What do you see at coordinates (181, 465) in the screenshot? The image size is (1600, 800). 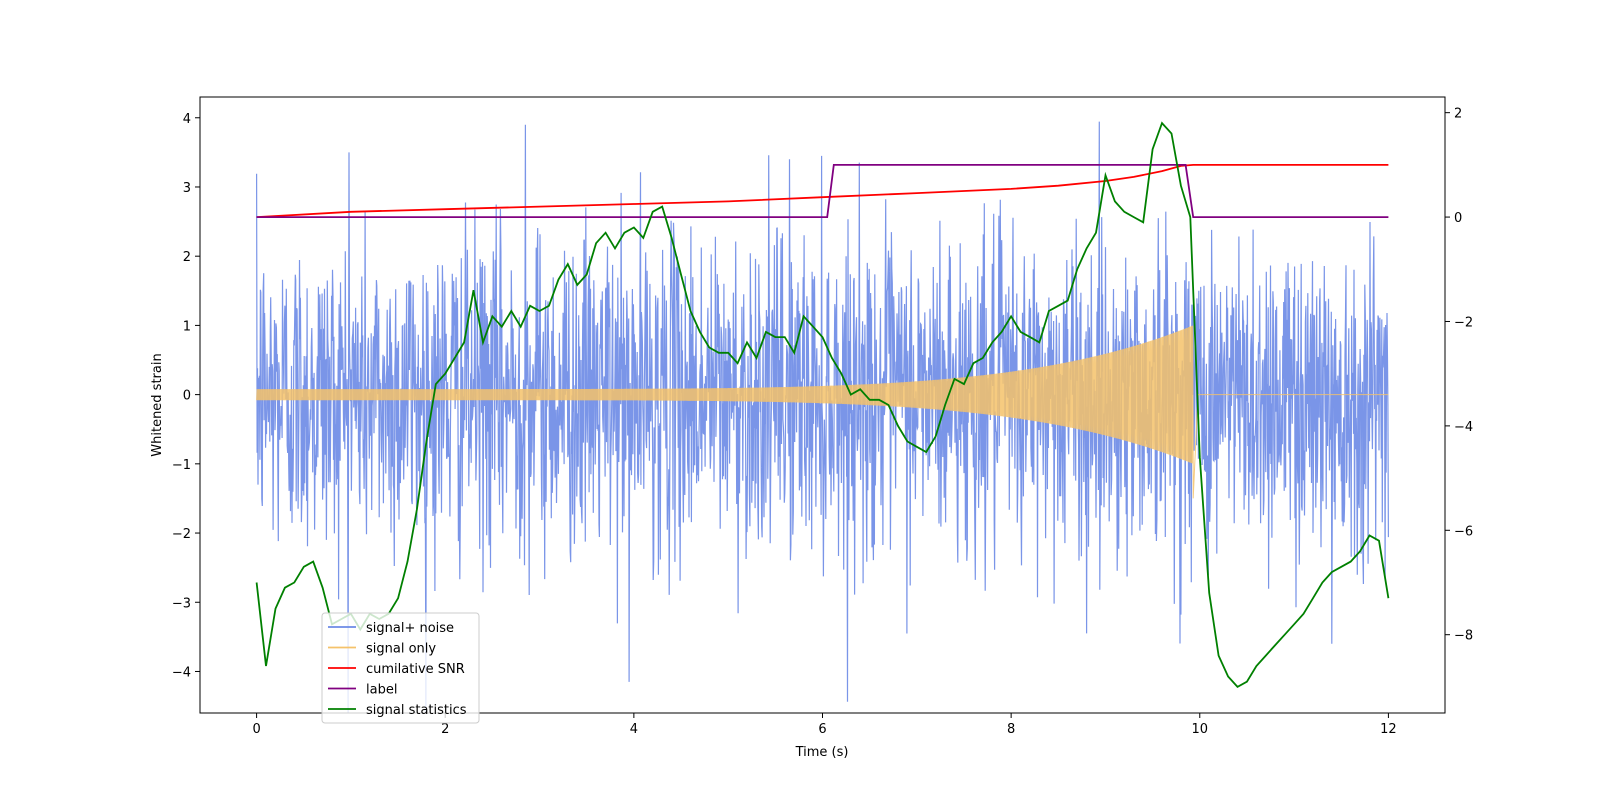 I see `y-tick-label: −1` at bounding box center [181, 465].